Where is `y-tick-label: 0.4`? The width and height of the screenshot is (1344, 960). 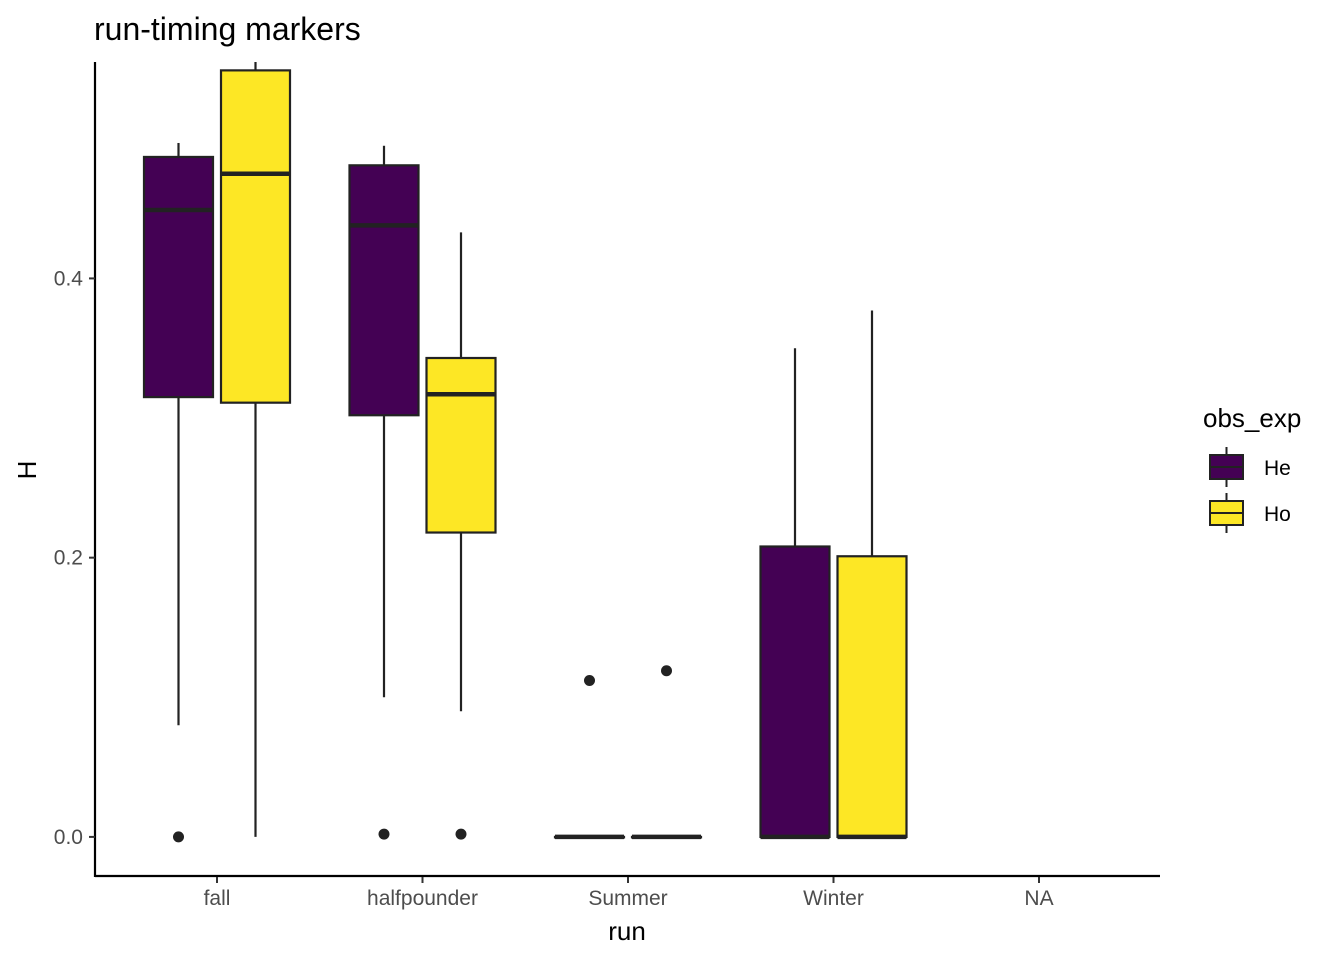
y-tick-label: 0.4 is located at coordinates (69, 278).